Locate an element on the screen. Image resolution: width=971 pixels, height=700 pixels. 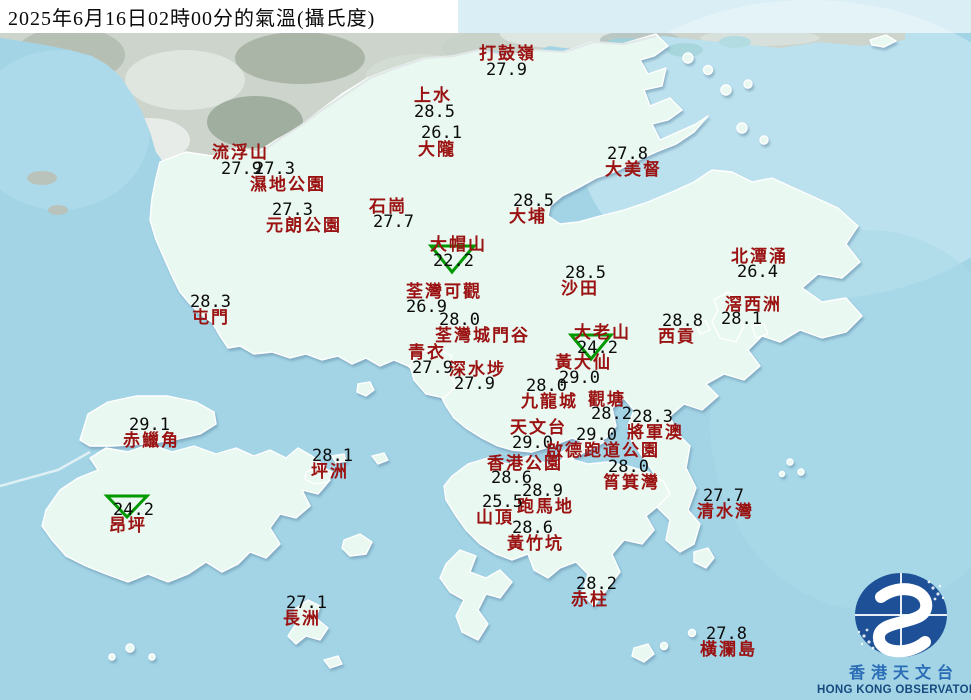
tsing-yi-island is located at coordinates (433, 373).